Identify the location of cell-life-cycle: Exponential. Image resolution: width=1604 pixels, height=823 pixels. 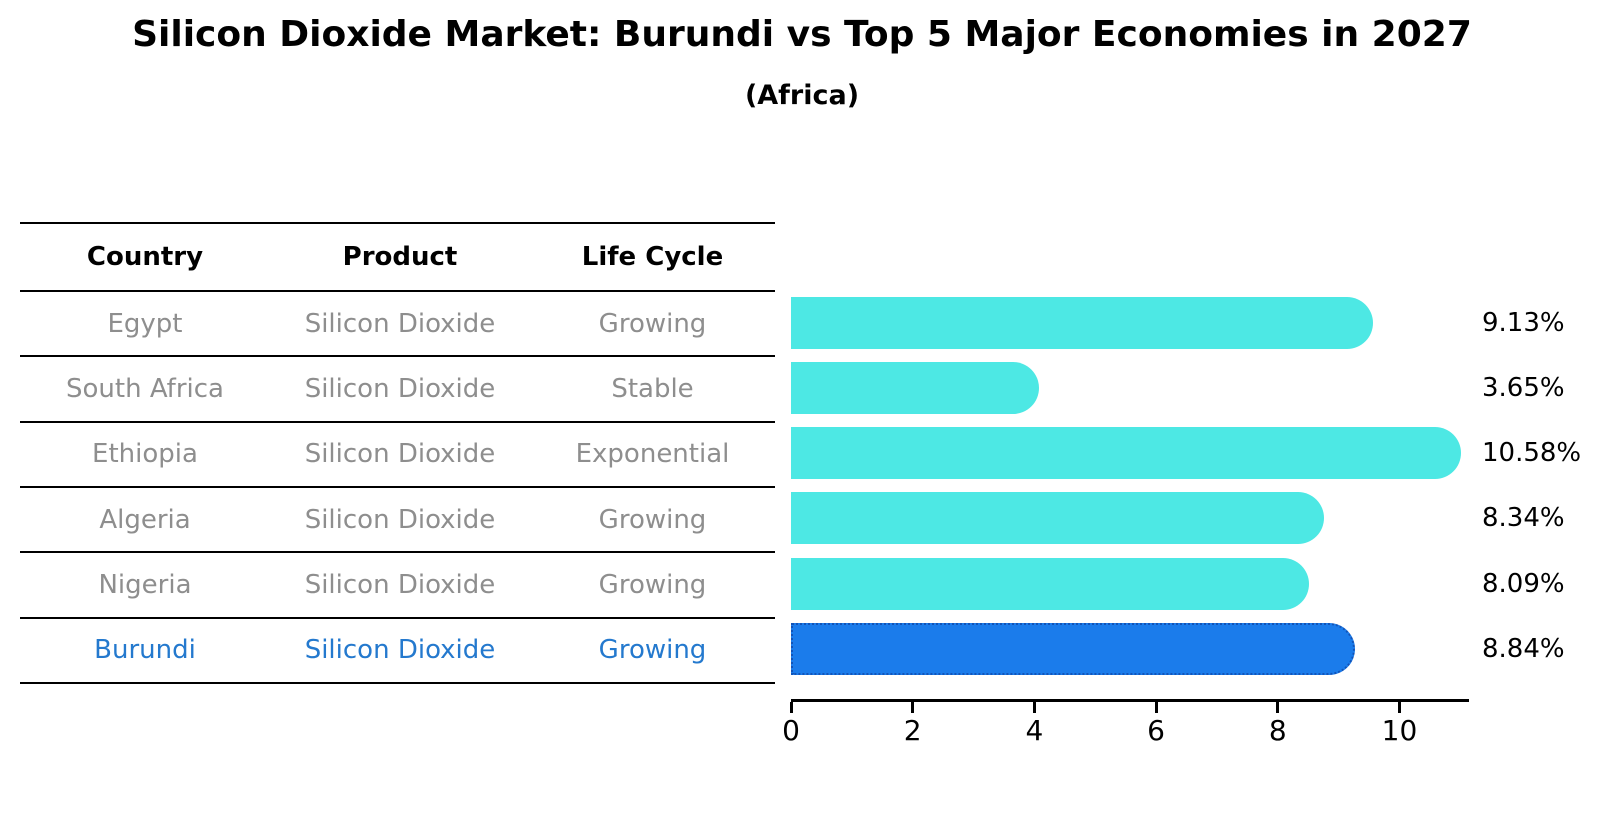
(652, 454).